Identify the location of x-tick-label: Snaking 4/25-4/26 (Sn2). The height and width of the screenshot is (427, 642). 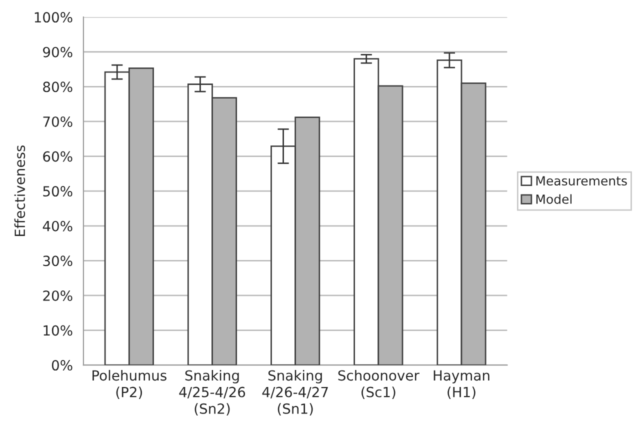
(212, 393).